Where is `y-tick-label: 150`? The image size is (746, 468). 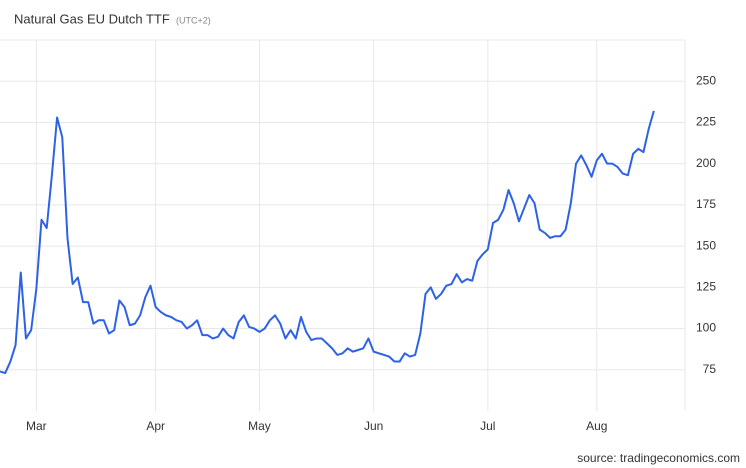
y-tick-label: 150 is located at coordinates (706, 245).